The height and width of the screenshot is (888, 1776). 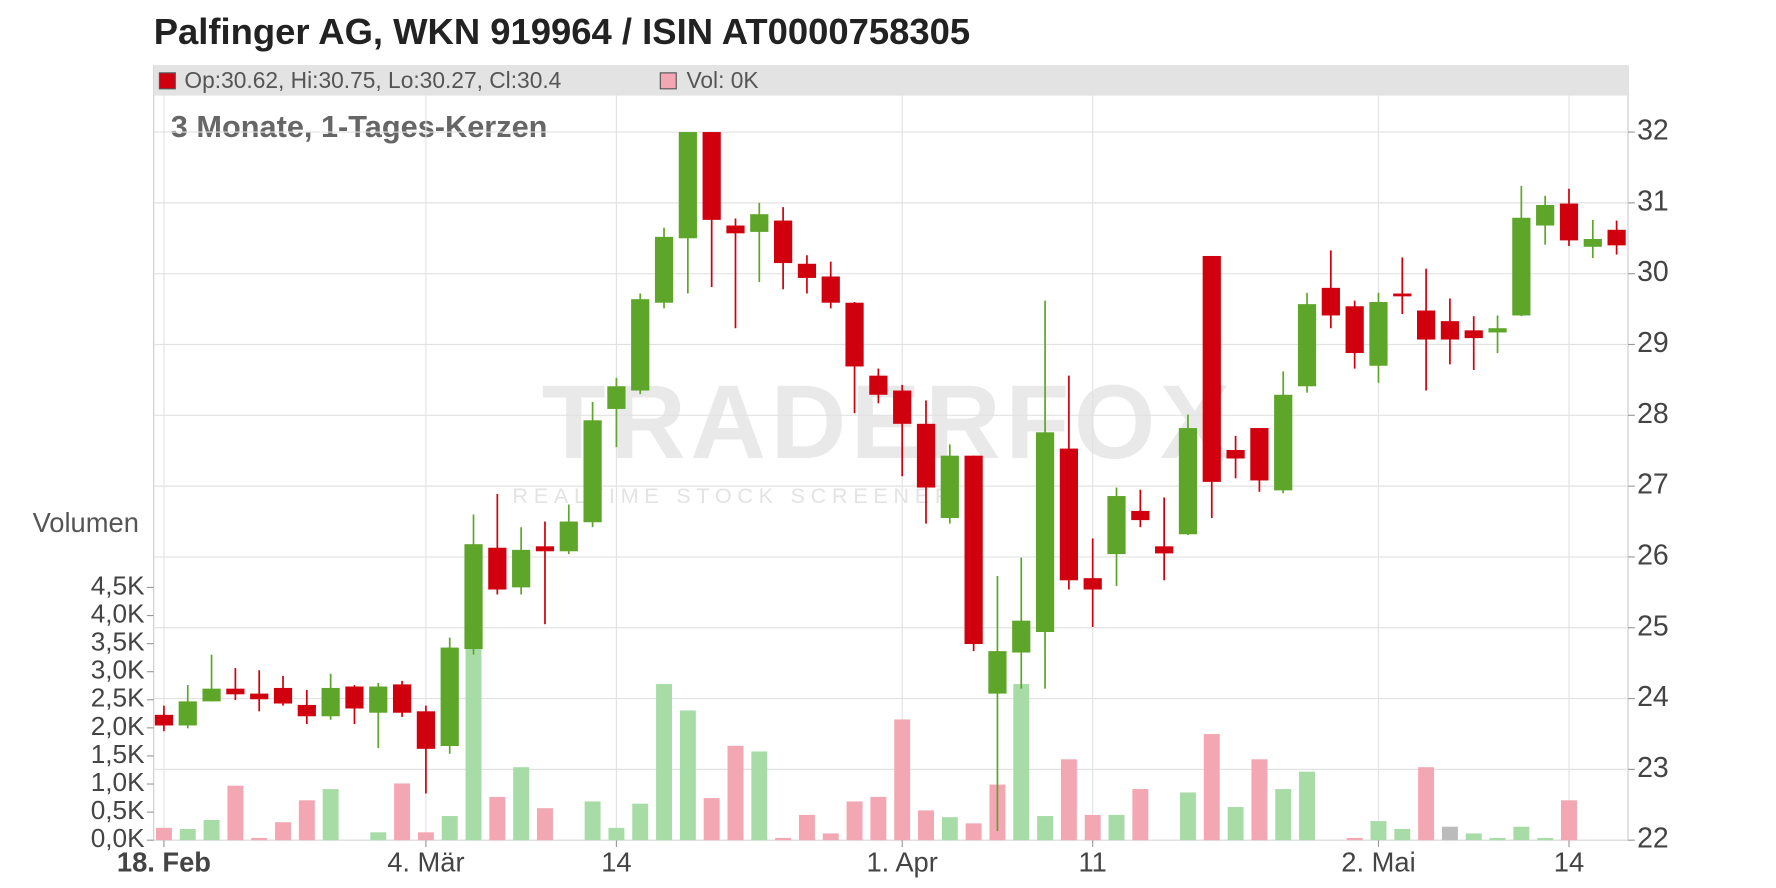 I want to click on volume-tick-label: 2,0K, so click(x=118, y=726).